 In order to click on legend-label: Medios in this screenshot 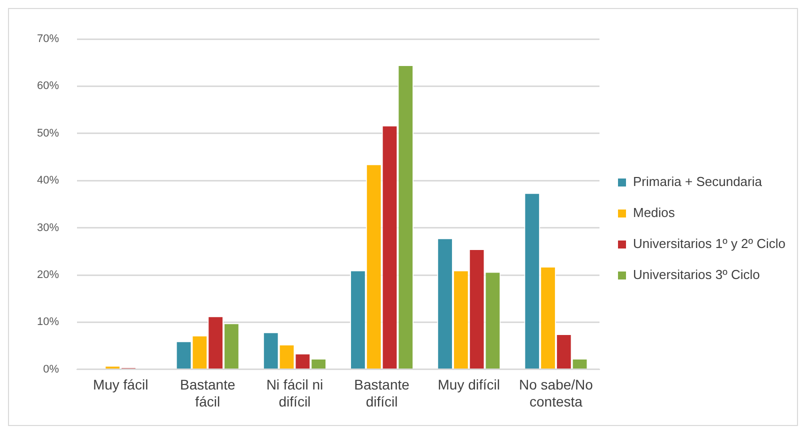, I will do `click(654, 212)`.